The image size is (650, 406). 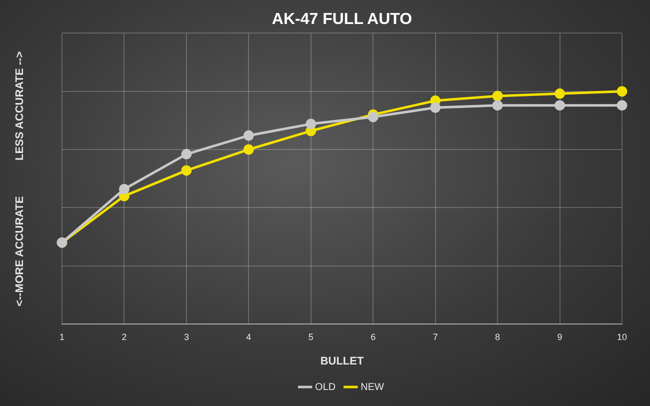 What do you see at coordinates (497, 337) in the screenshot?
I see `x-tick-label: 8` at bounding box center [497, 337].